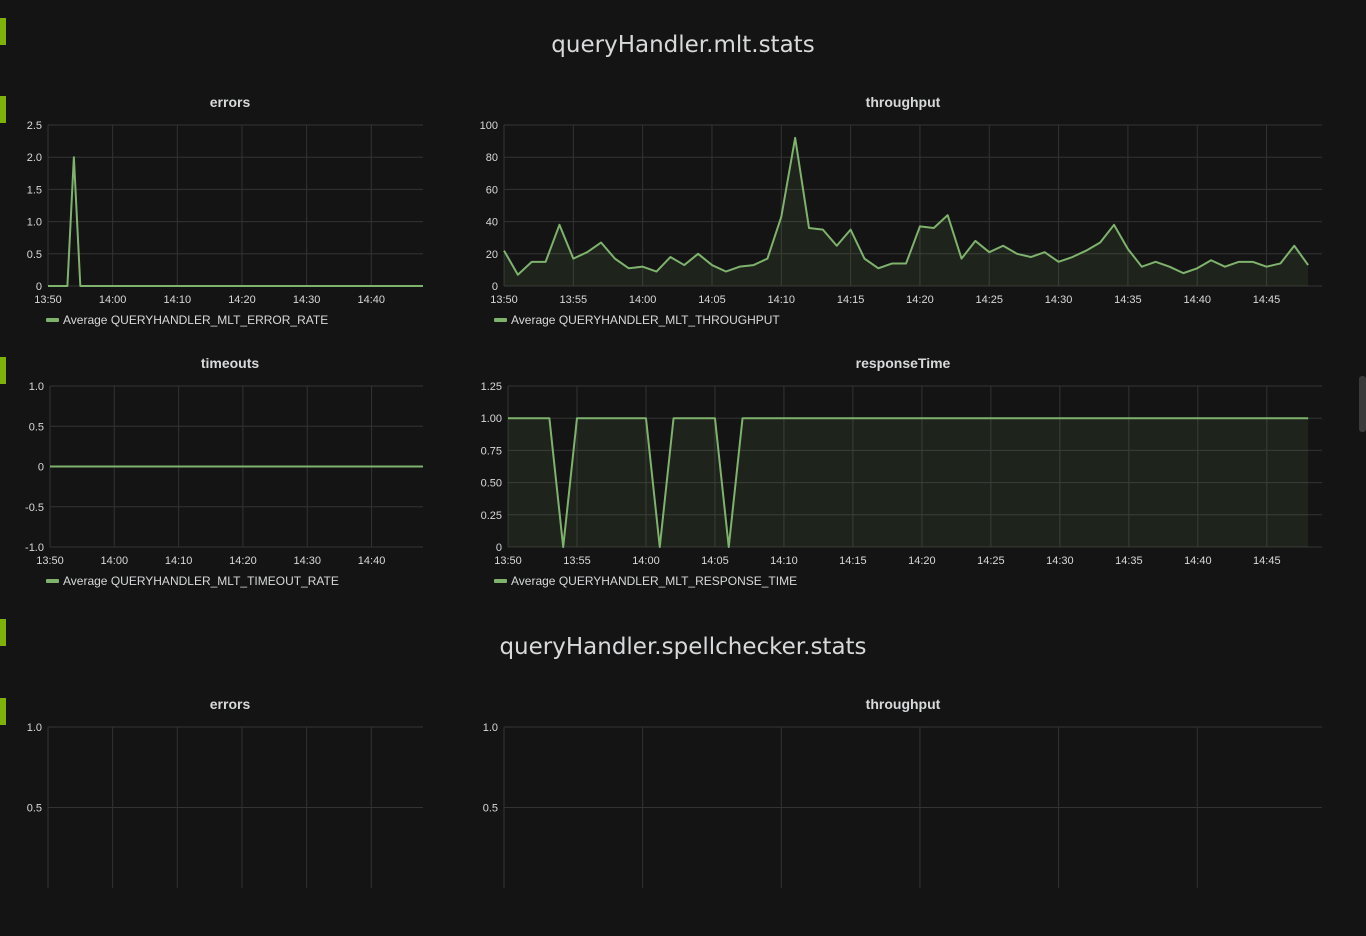 Image resolution: width=1366 pixels, height=936 pixels. What do you see at coordinates (34, 548) in the screenshot?
I see `y-tick-label: -1.0` at bounding box center [34, 548].